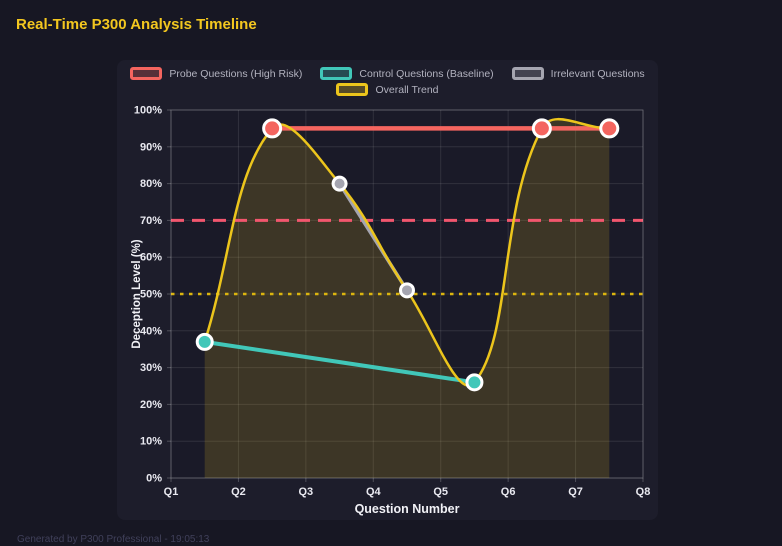 This screenshot has height=546, width=782. I want to click on x-tick-label: Q2, so click(238, 492).